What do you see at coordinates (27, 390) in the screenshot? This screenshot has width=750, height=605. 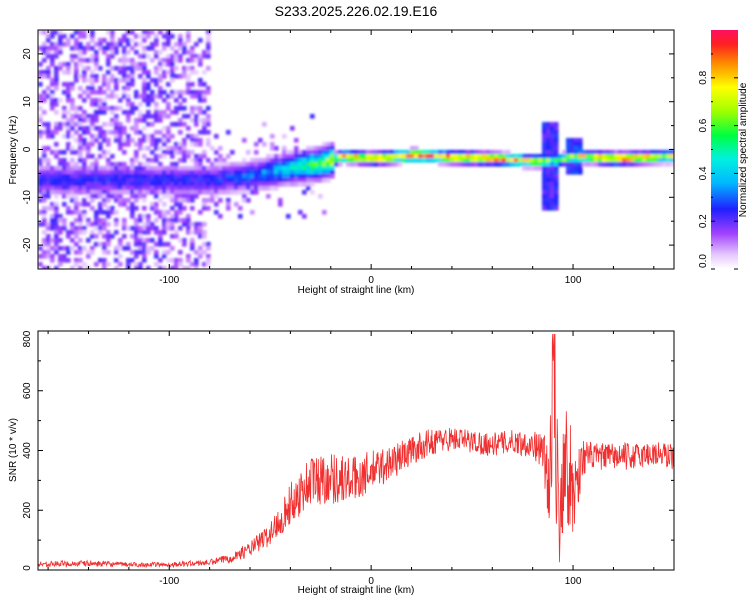 I see `snr-ytick-label: 600` at bounding box center [27, 390].